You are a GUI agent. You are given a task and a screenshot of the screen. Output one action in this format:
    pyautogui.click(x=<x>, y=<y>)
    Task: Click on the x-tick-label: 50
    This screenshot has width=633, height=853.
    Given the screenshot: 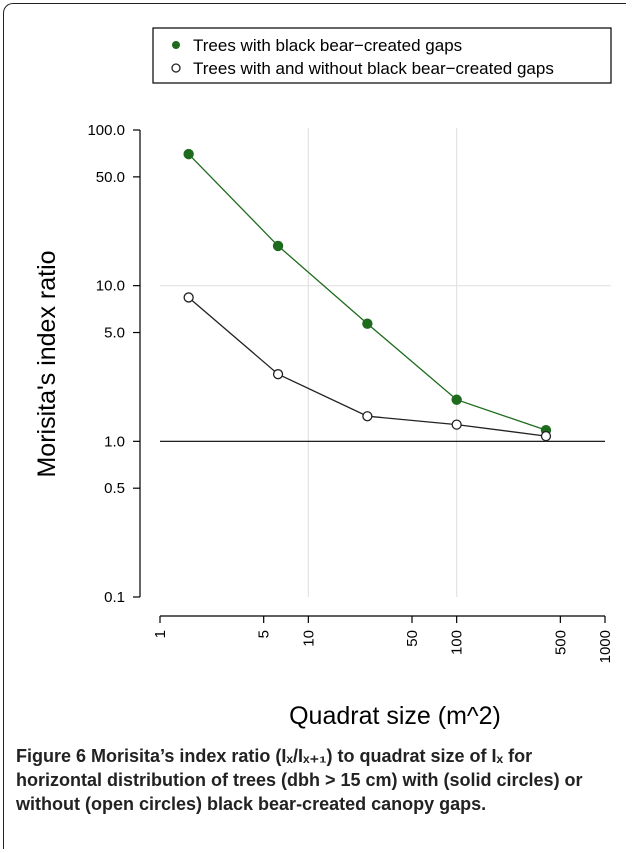 What is the action you would take?
    pyautogui.click(x=412, y=638)
    